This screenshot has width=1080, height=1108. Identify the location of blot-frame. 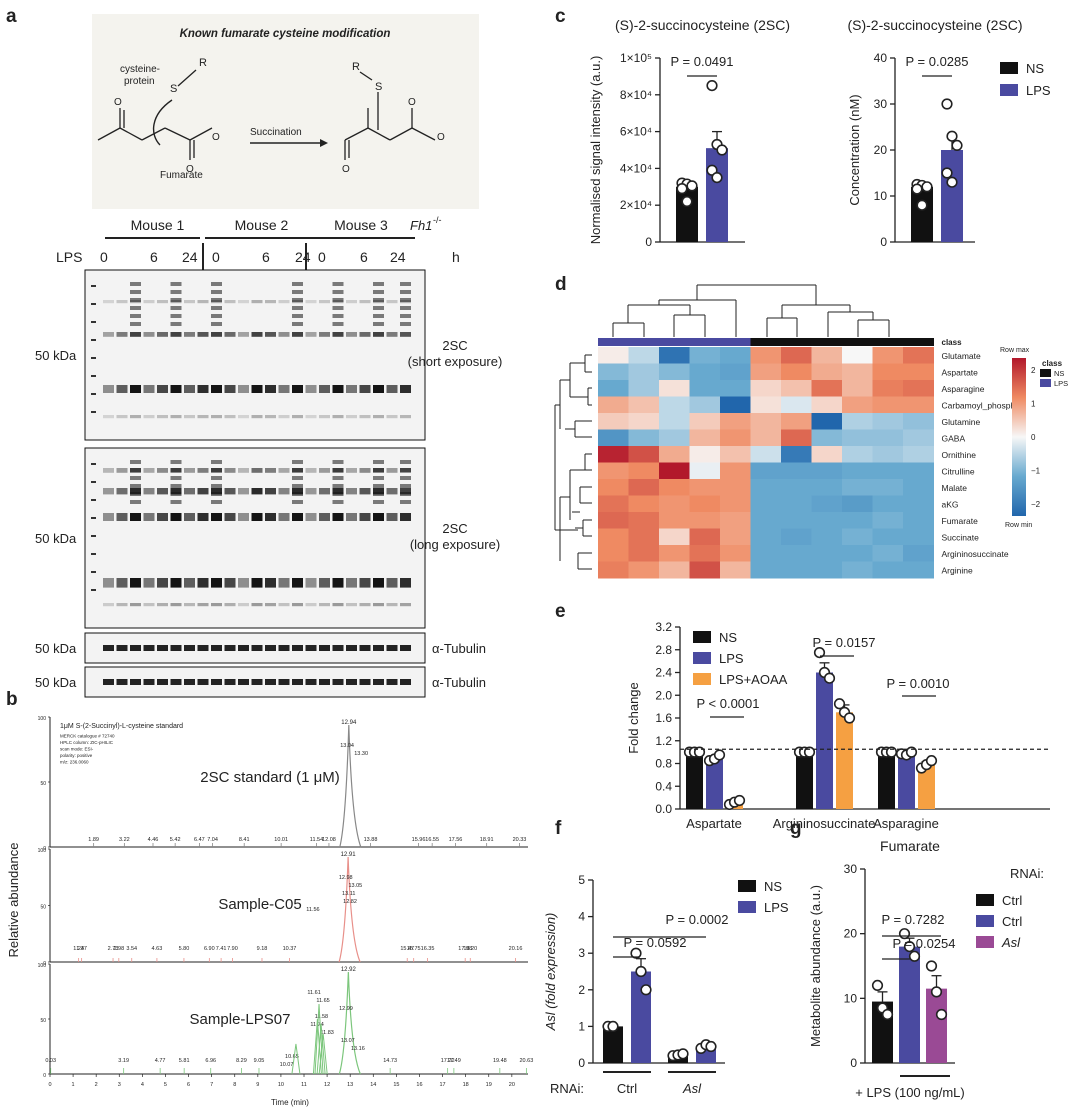
(255, 355).